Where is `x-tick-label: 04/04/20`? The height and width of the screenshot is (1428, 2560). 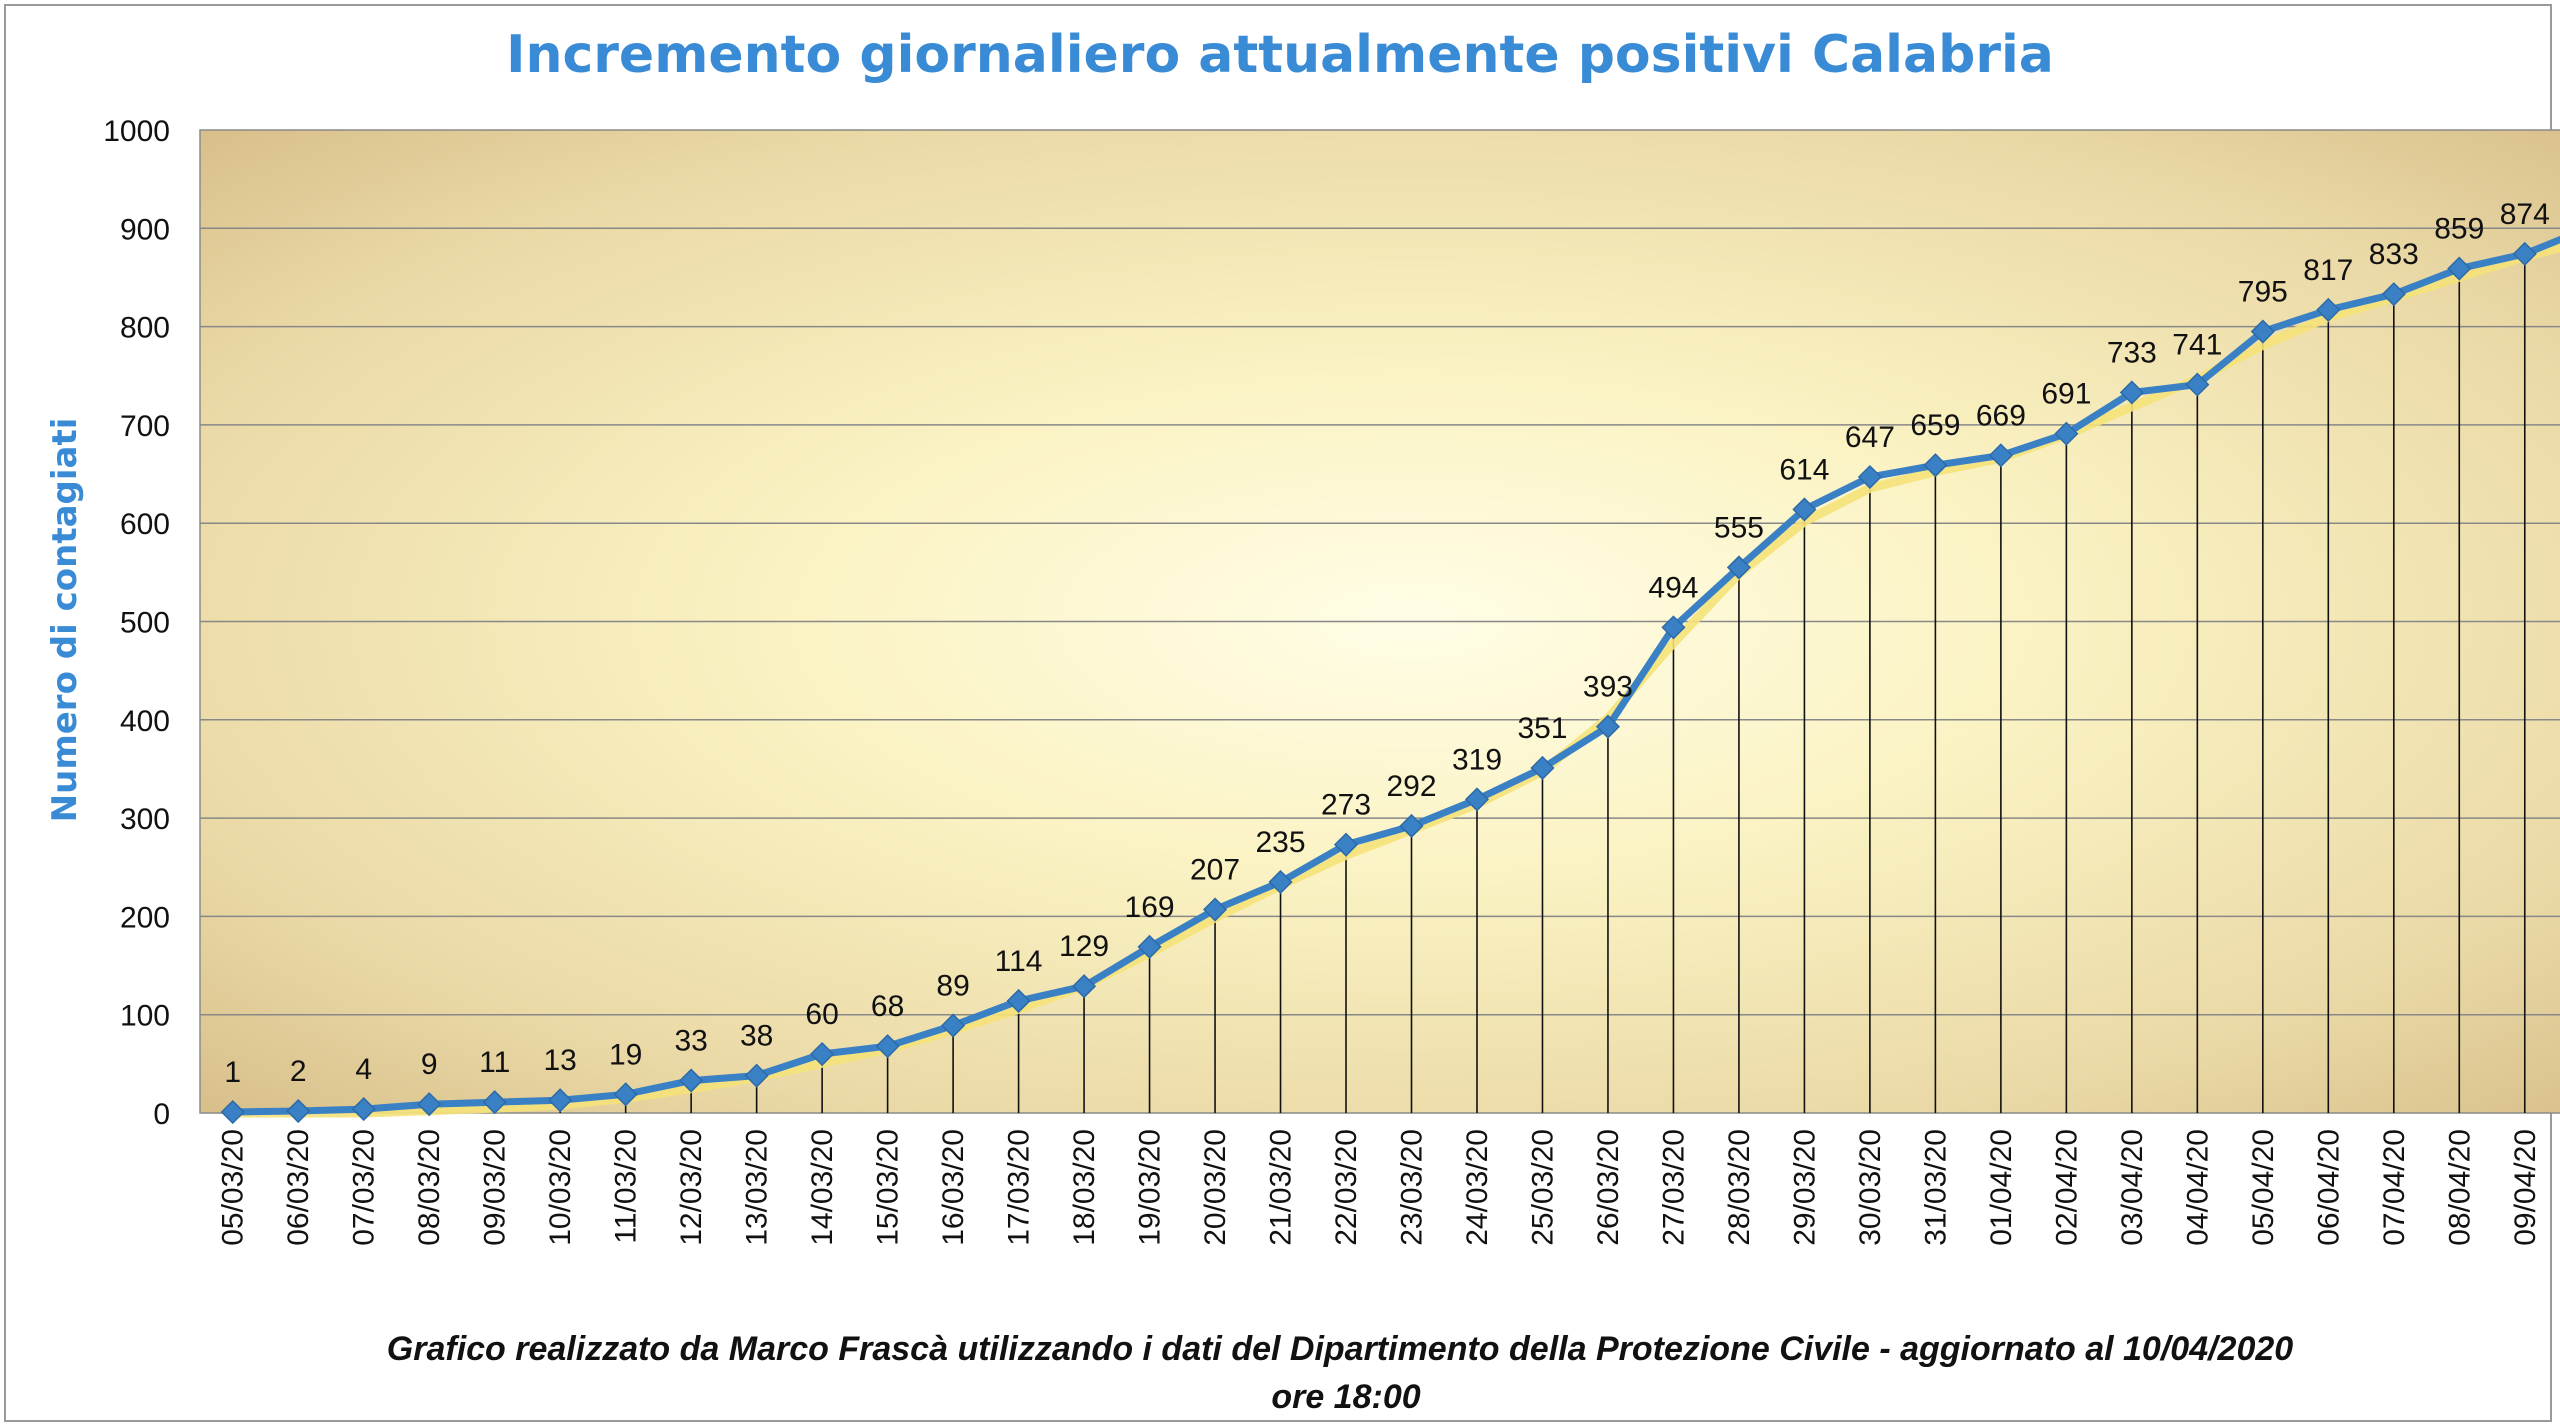
x-tick-label: 04/04/20 is located at coordinates (2197, 1187).